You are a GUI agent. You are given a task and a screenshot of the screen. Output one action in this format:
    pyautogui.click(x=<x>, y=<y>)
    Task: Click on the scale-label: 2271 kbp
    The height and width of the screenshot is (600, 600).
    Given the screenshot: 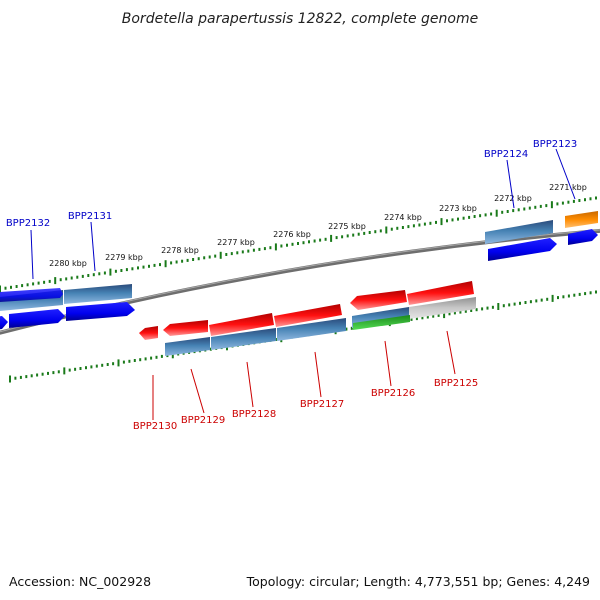 What is the action you would take?
    pyautogui.click(x=568, y=187)
    